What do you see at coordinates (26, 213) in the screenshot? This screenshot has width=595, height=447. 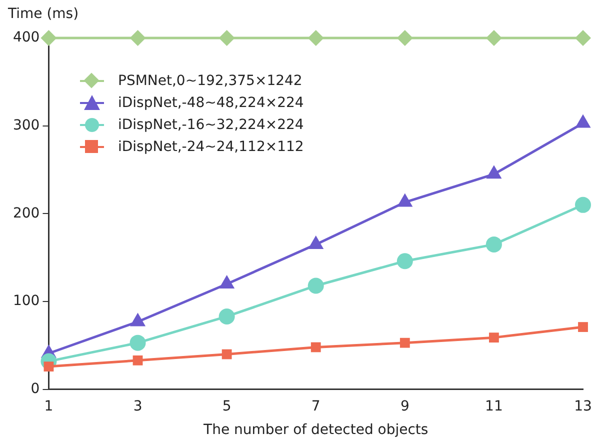 I see `y-tick-label: 200` at bounding box center [26, 213].